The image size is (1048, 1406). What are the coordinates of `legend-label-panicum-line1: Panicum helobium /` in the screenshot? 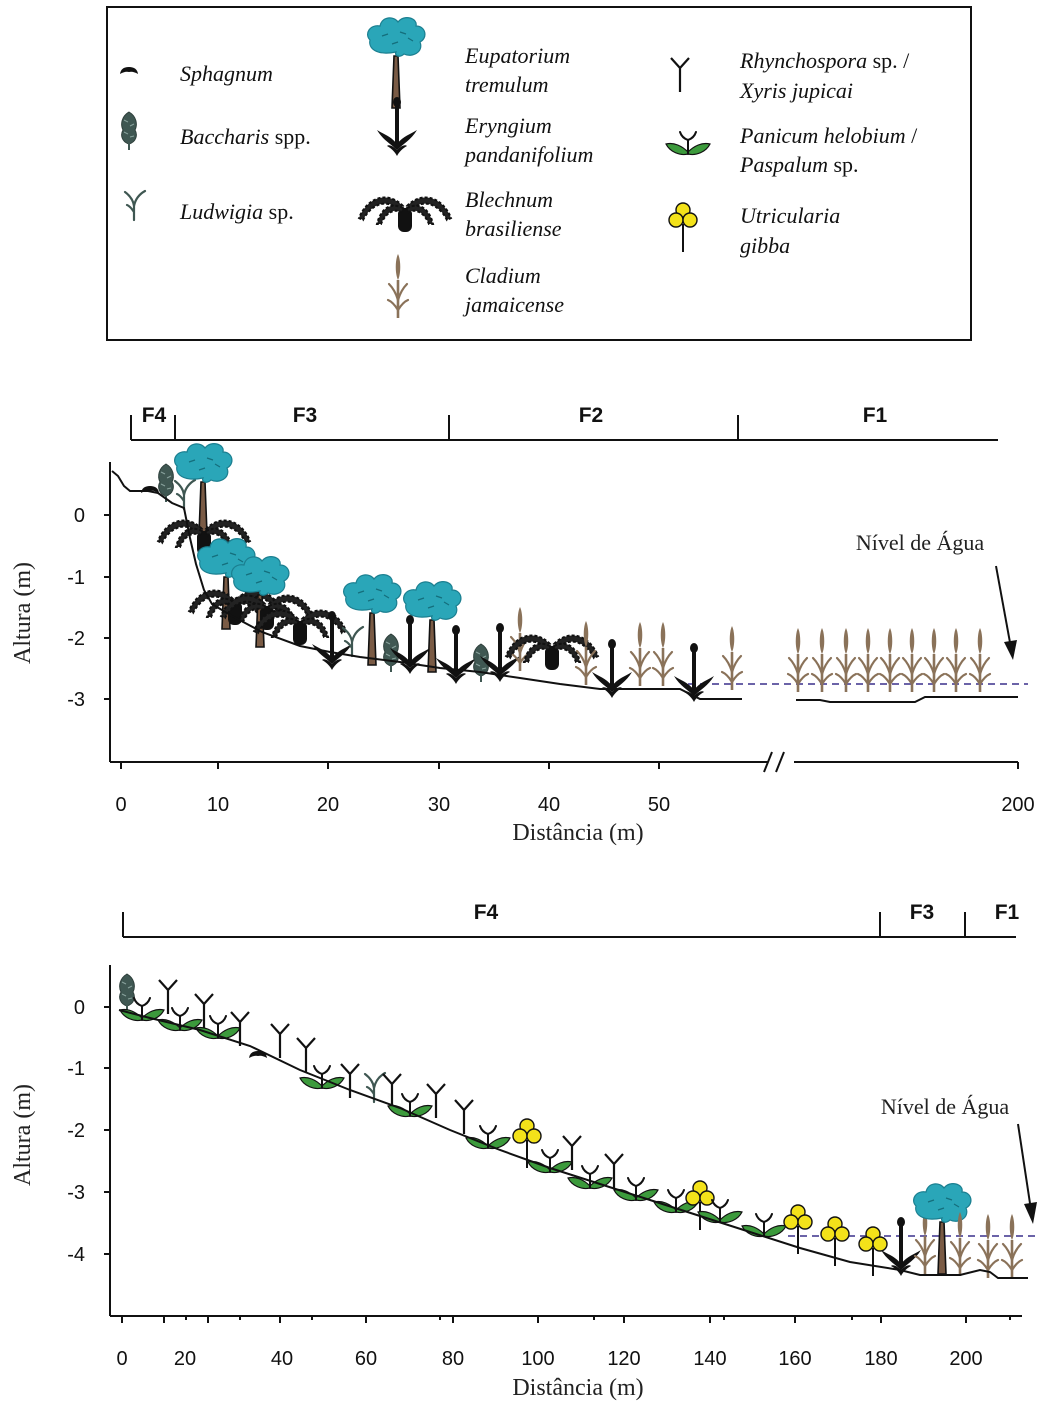 It's located at (828, 135).